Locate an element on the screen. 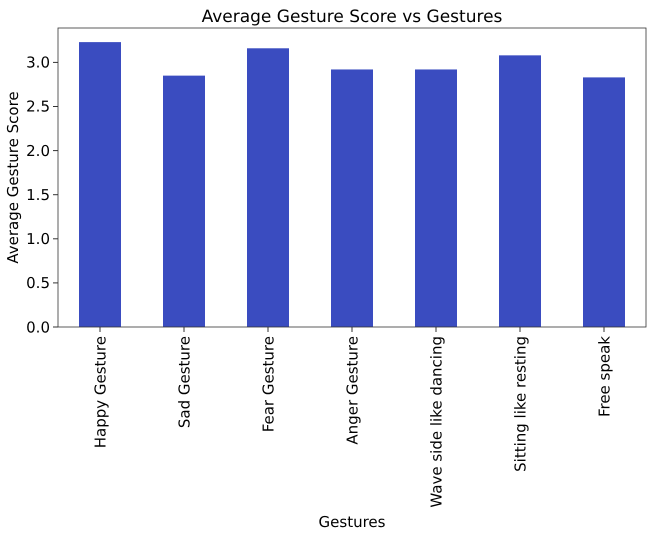 Image resolution: width=648 pixels, height=534 pixels. y-tick-label: 2.0 is located at coordinates (38, 151).